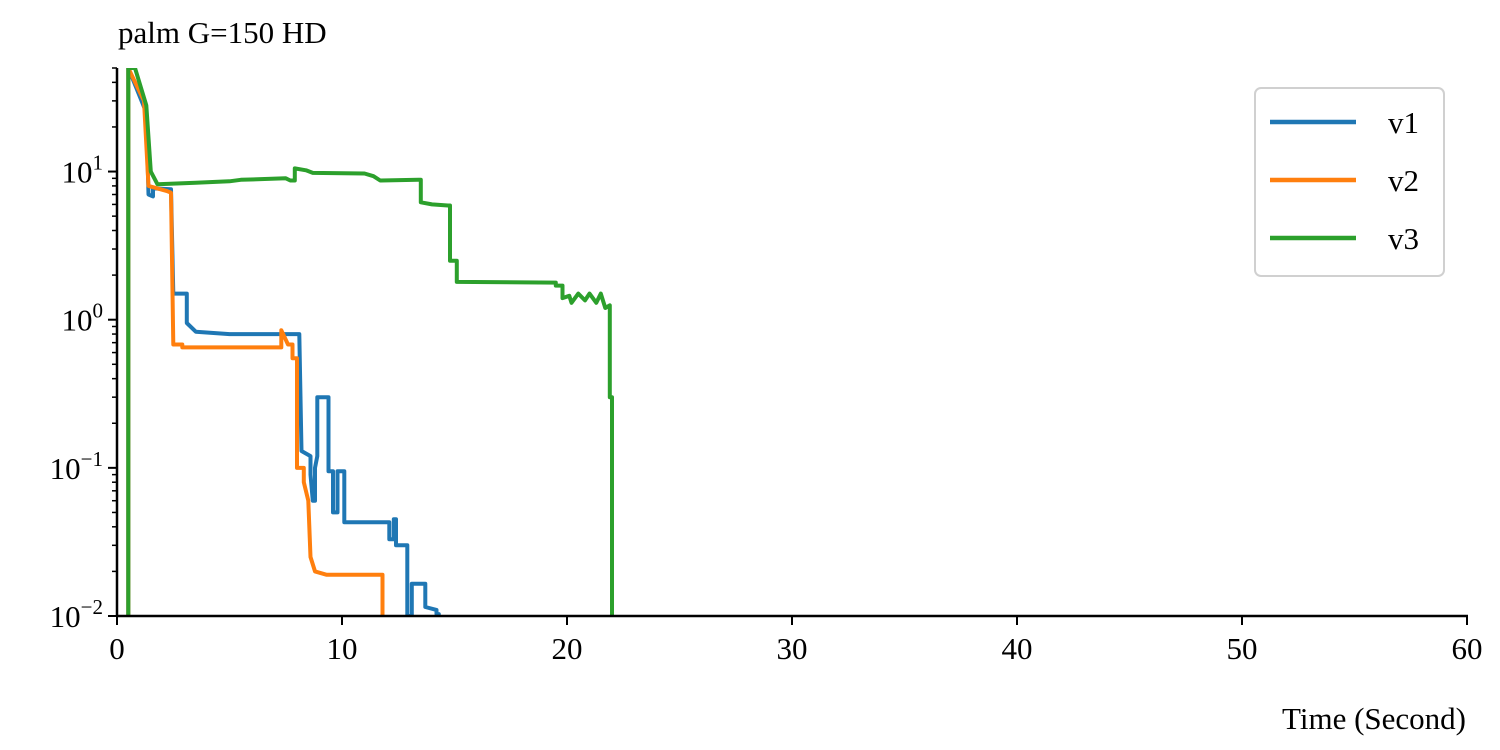 Image resolution: width=1500 pixels, height=750 pixels. Describe the element at coordinates (1403, 180) in the screenshot. I see `legend-label-v2: v2` at that location.